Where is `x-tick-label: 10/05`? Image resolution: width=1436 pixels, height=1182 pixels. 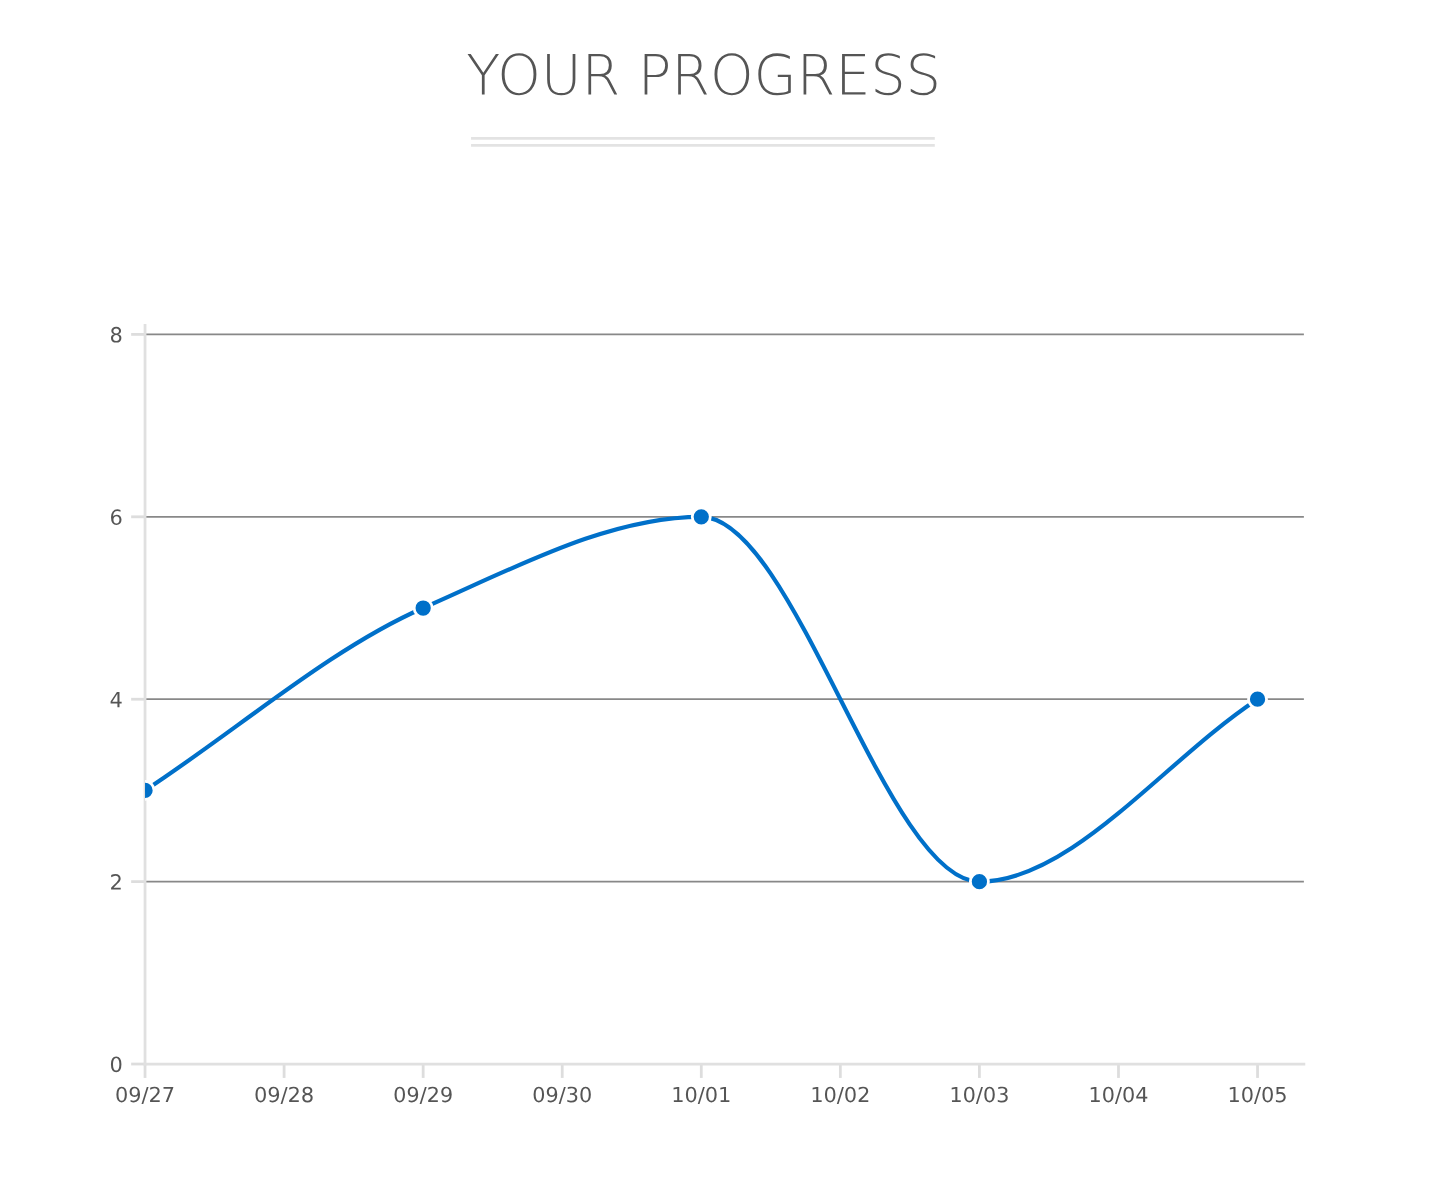
x-tick-label: 10/05 is located at coordinates (1257, 1095).